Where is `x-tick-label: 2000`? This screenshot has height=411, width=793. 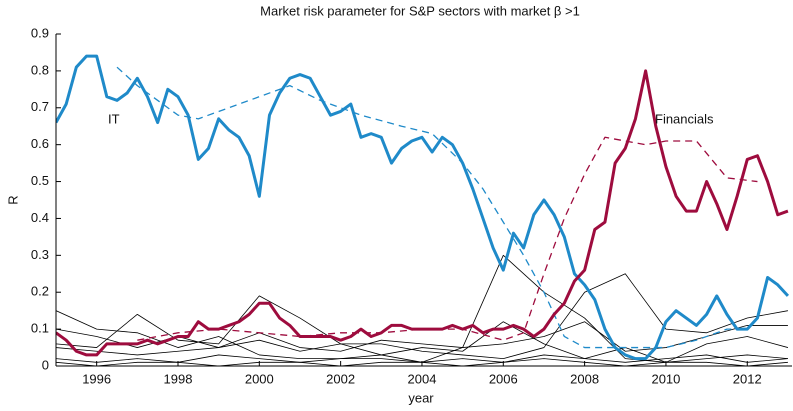 x-tick-label: 2000 is located at coordinates (259, 378).